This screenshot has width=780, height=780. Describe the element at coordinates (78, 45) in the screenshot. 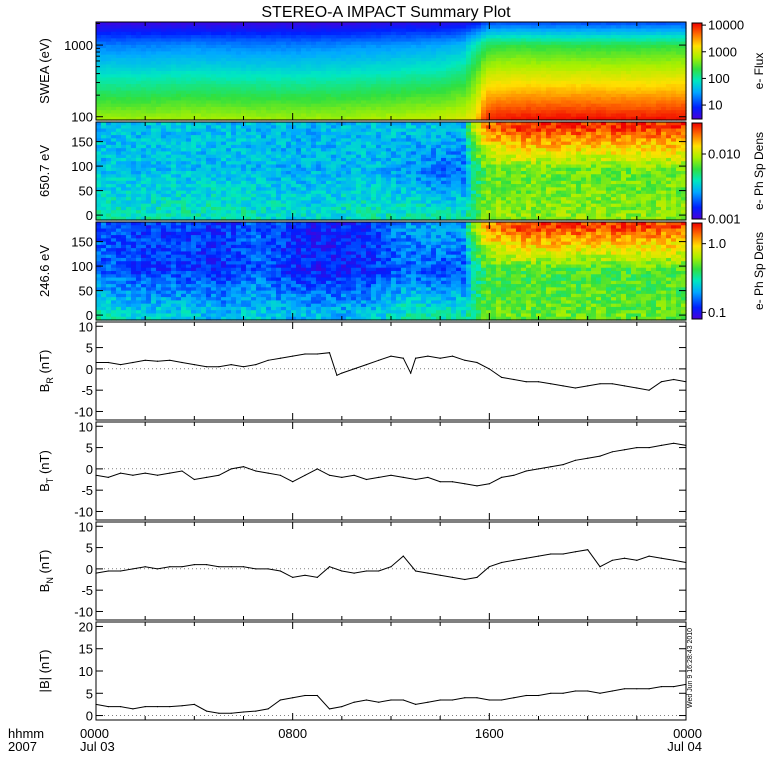

I see `swea-ytick-label-1: 1000` at that location.